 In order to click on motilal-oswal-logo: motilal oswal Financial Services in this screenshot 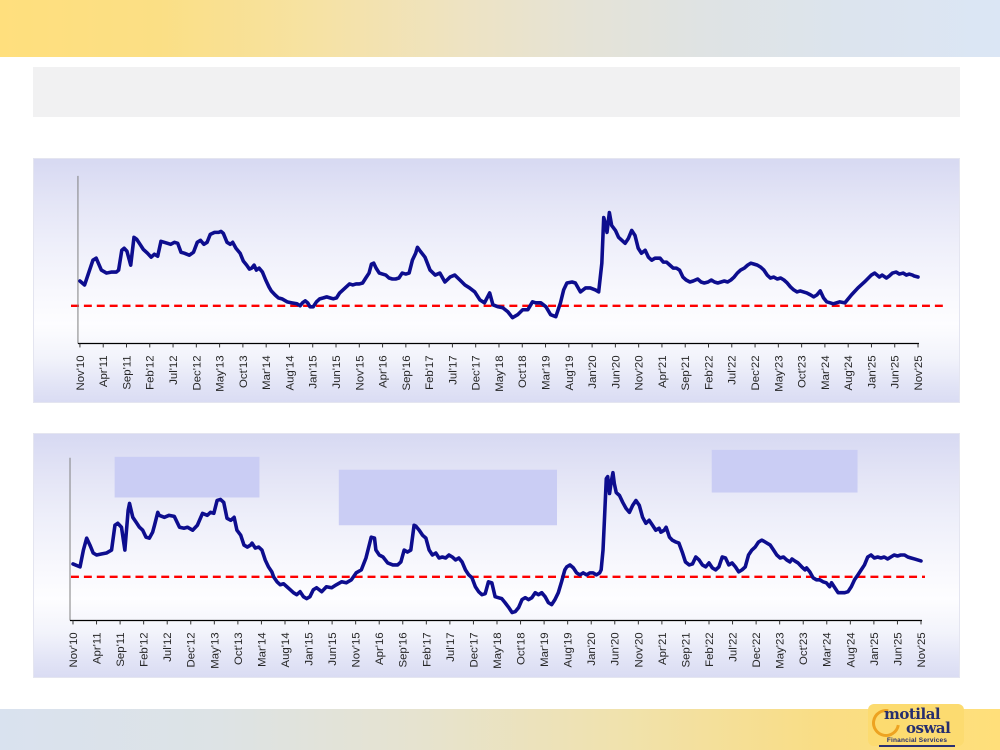, I will do `click(915, 725)`.